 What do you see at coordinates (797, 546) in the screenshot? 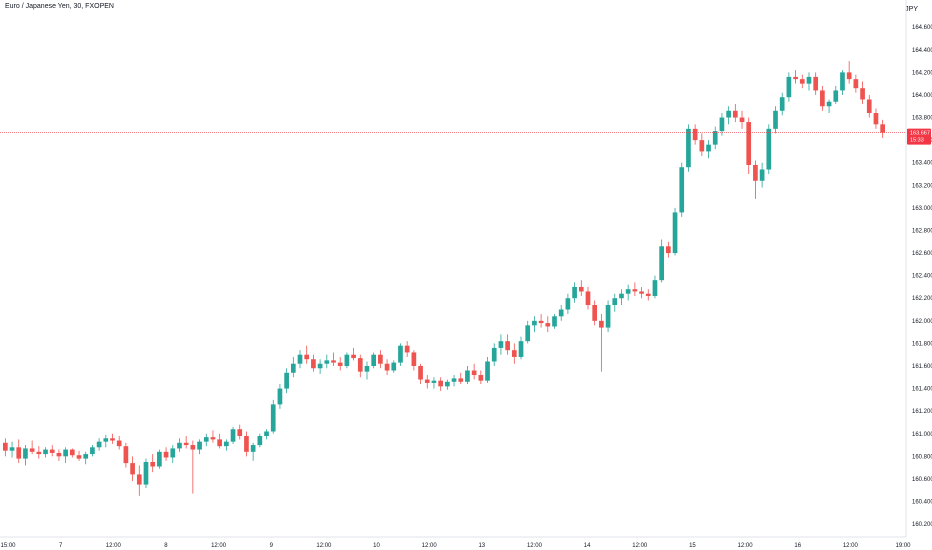
I see `x-tick-label: 16` at bounding box center [797, 546].